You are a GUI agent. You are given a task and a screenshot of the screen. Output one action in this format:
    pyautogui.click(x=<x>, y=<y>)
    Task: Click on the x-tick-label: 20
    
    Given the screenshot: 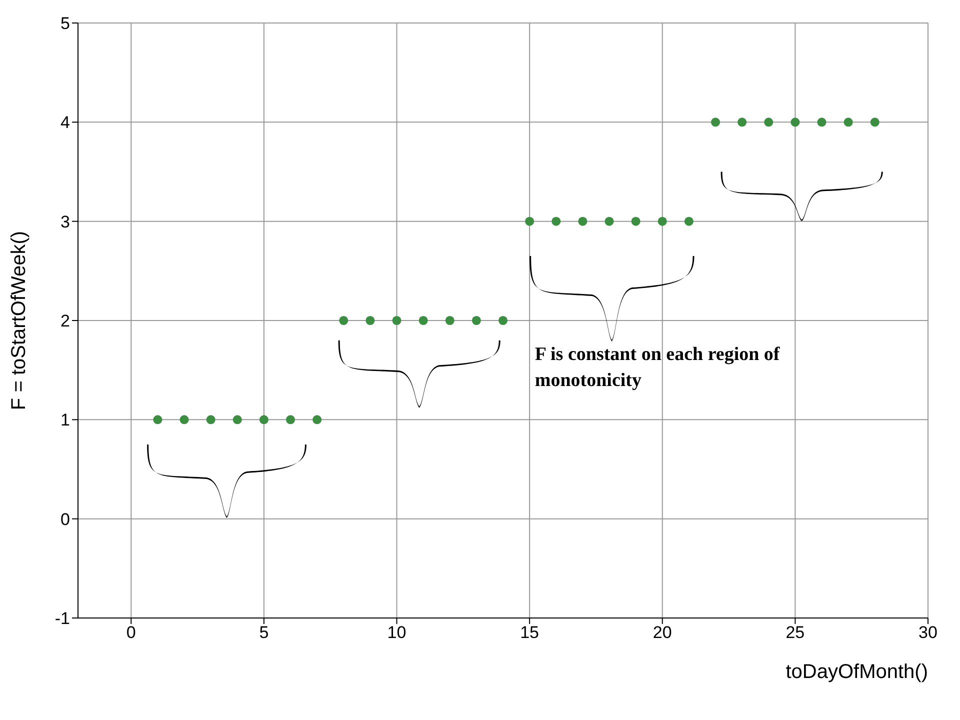 What is the action you would take?
    pyautogui.click(x=662, y=632)
    